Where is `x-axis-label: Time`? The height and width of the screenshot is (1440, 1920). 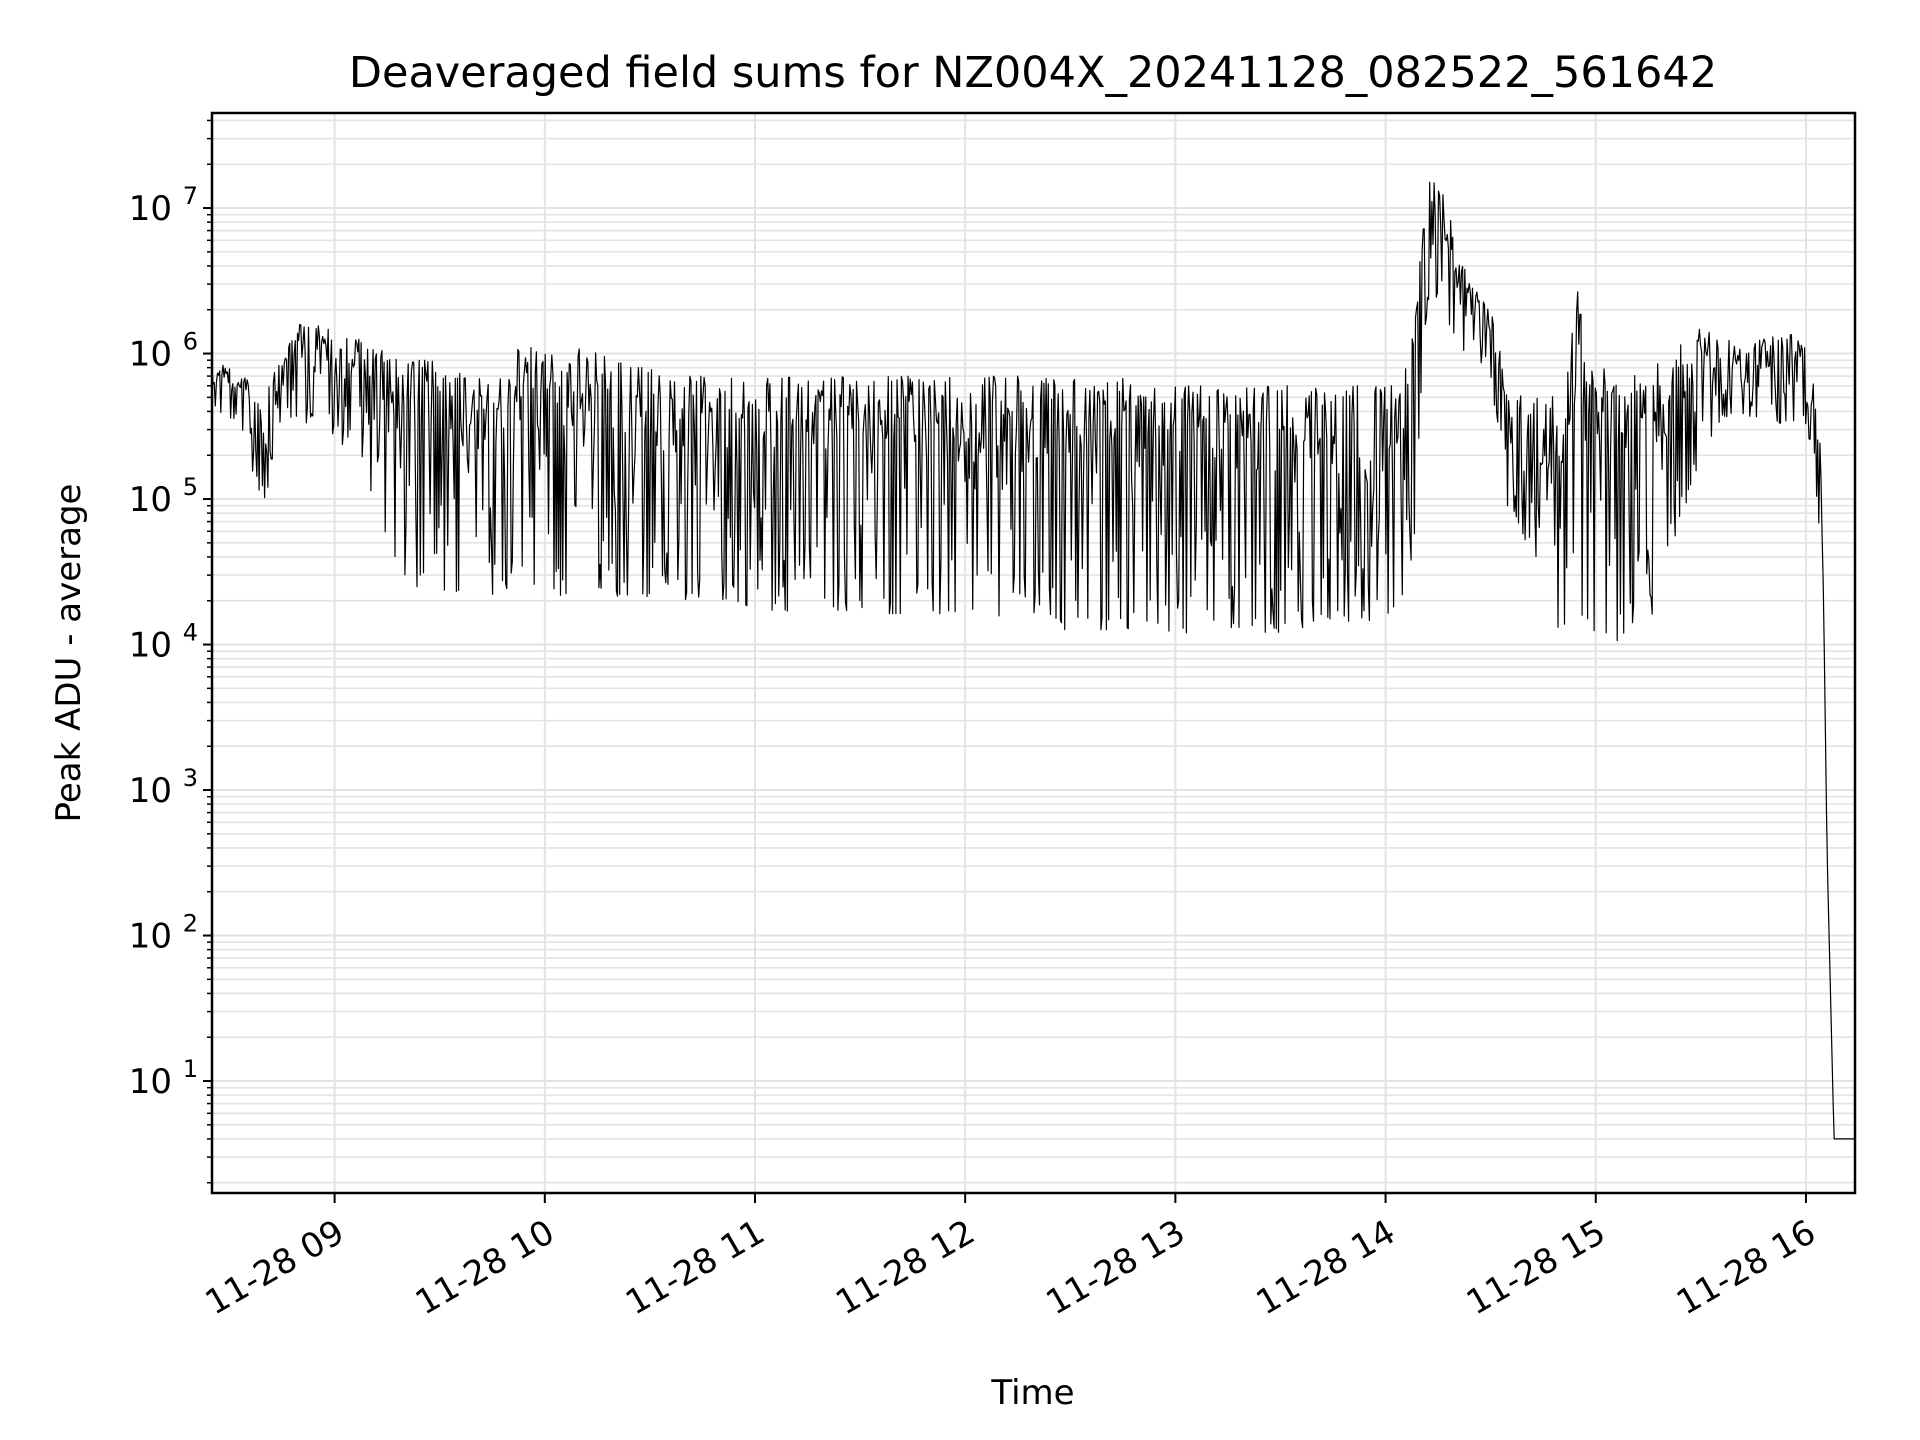
x-axis-label: Time is located at coordinates (1032, 1393).